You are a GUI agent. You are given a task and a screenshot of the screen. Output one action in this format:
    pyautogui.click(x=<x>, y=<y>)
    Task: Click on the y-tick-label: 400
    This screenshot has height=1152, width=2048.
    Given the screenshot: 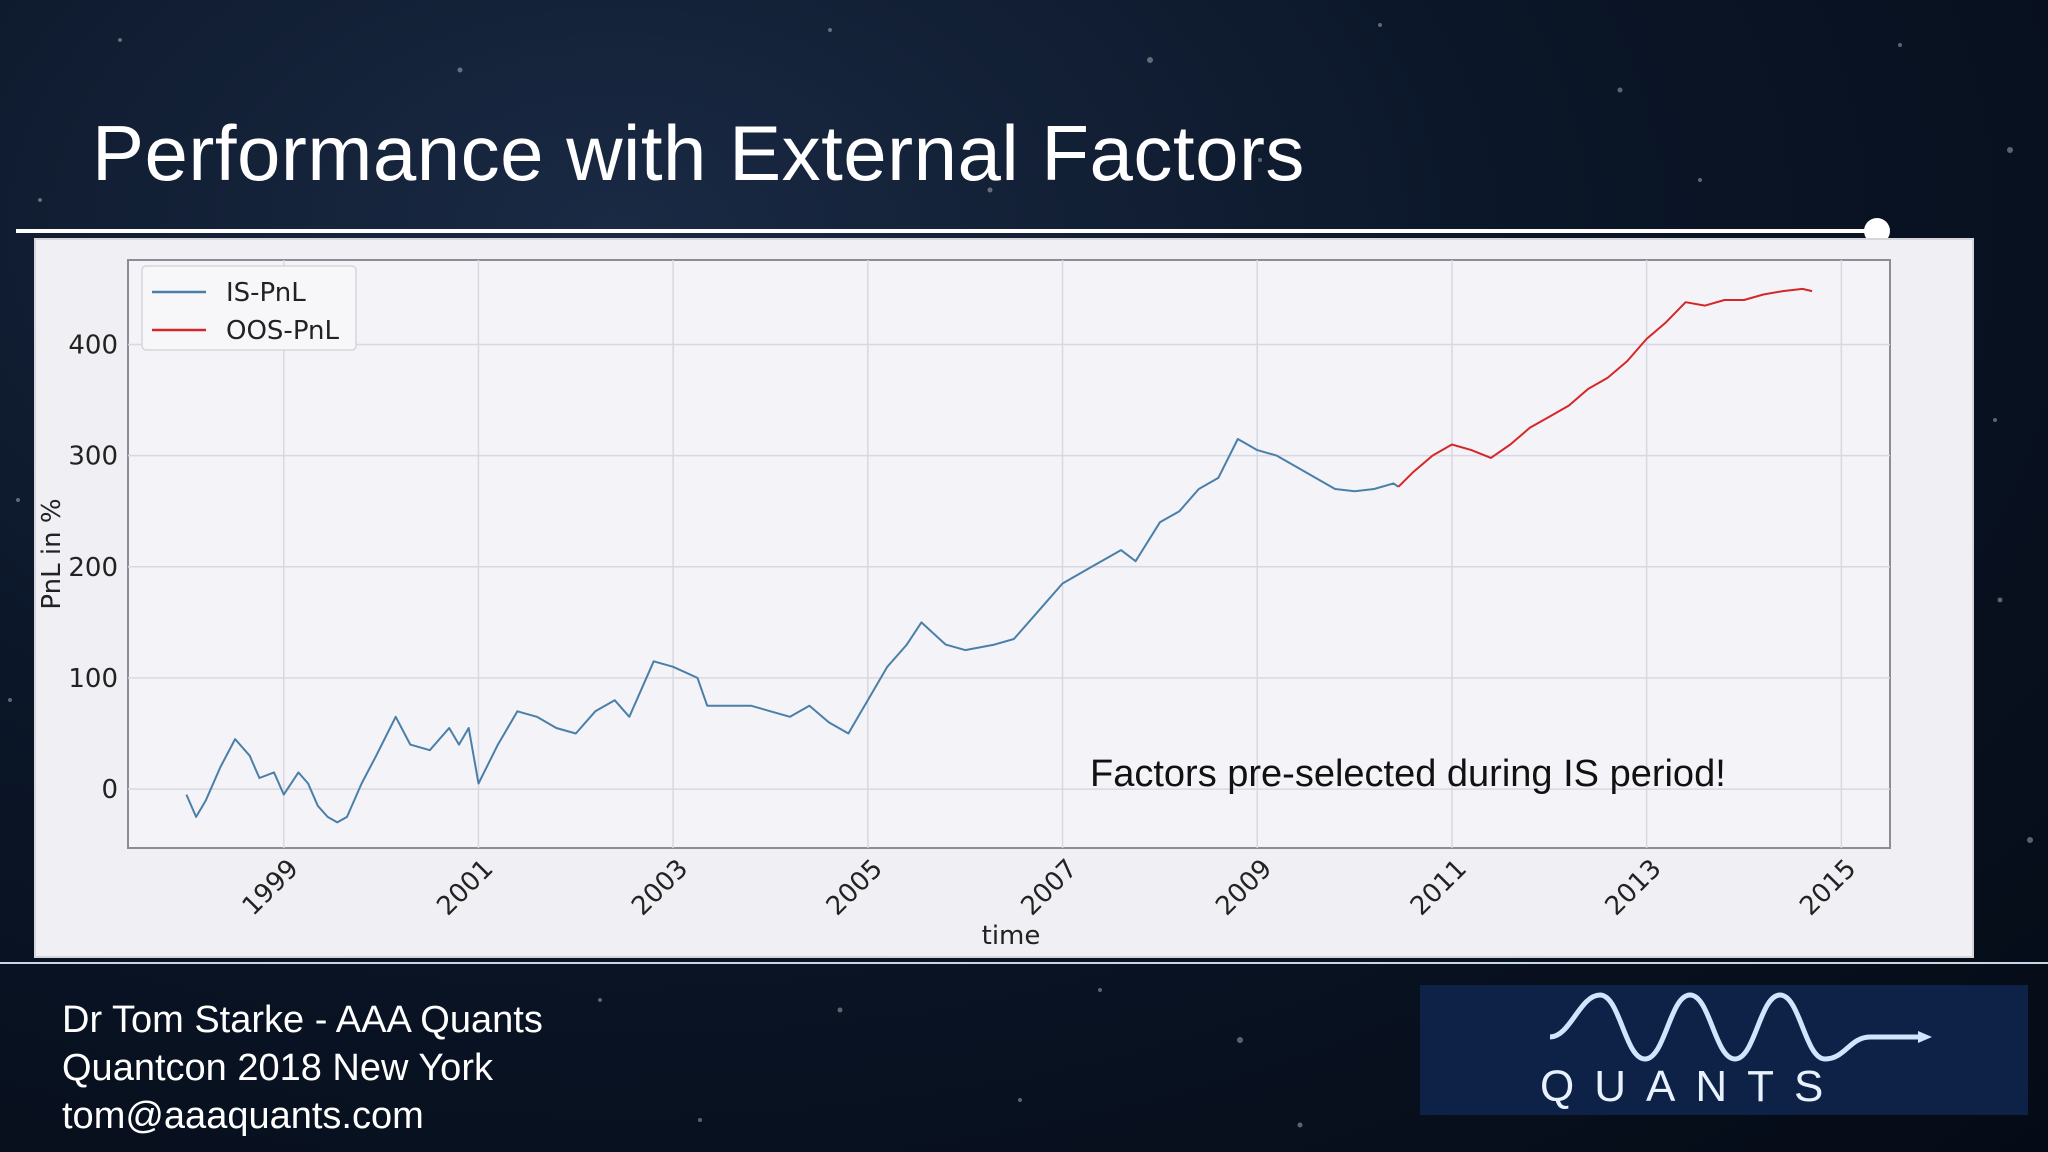 What is the action you would take?
    pyautogui.click(x=93, y=345)
    